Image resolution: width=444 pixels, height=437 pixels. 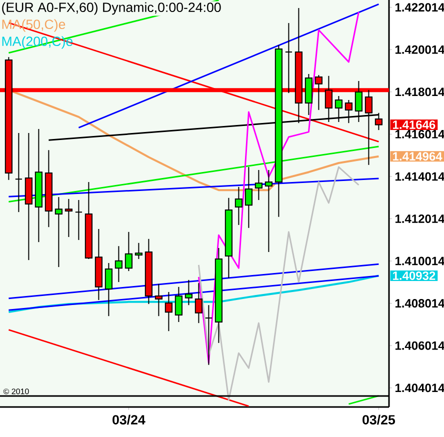 What do you see at coordinates (417, 156) in the screenshot?
I see `data-label: 1.414964` at bounding box center [417, 156].